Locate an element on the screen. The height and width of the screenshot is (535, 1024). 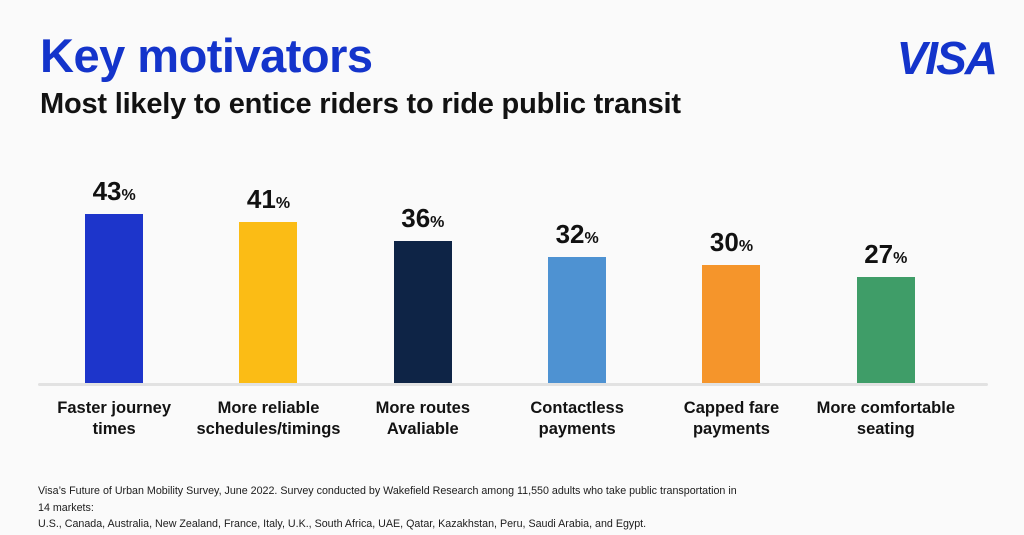
category-label: Contactless payments is located at coordinates (577, 419).